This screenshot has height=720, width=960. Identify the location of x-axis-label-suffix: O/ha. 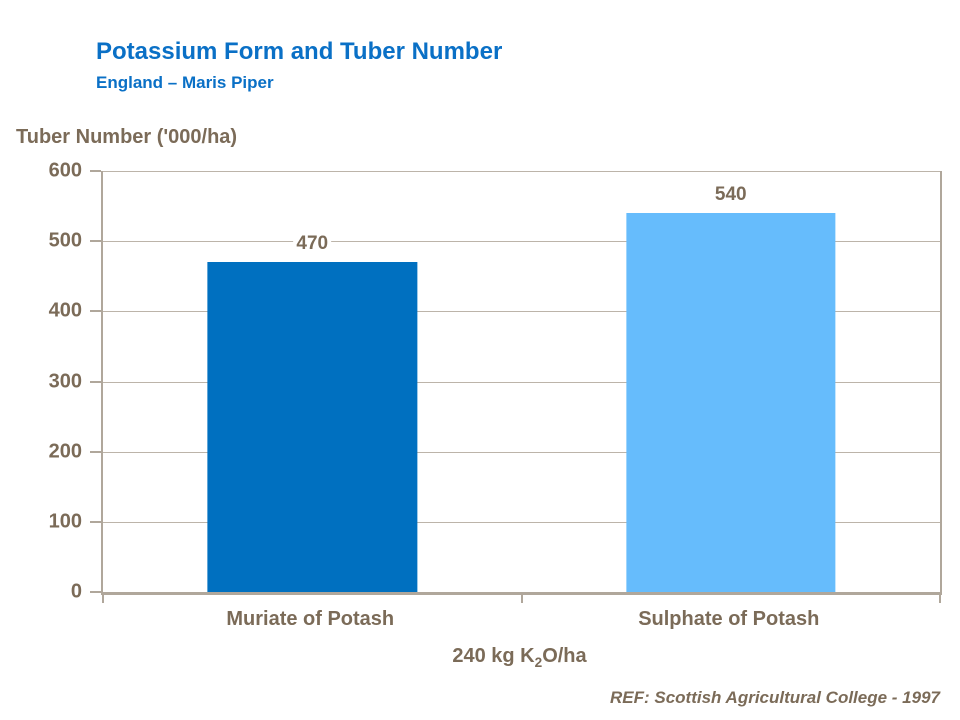
(564, 656).